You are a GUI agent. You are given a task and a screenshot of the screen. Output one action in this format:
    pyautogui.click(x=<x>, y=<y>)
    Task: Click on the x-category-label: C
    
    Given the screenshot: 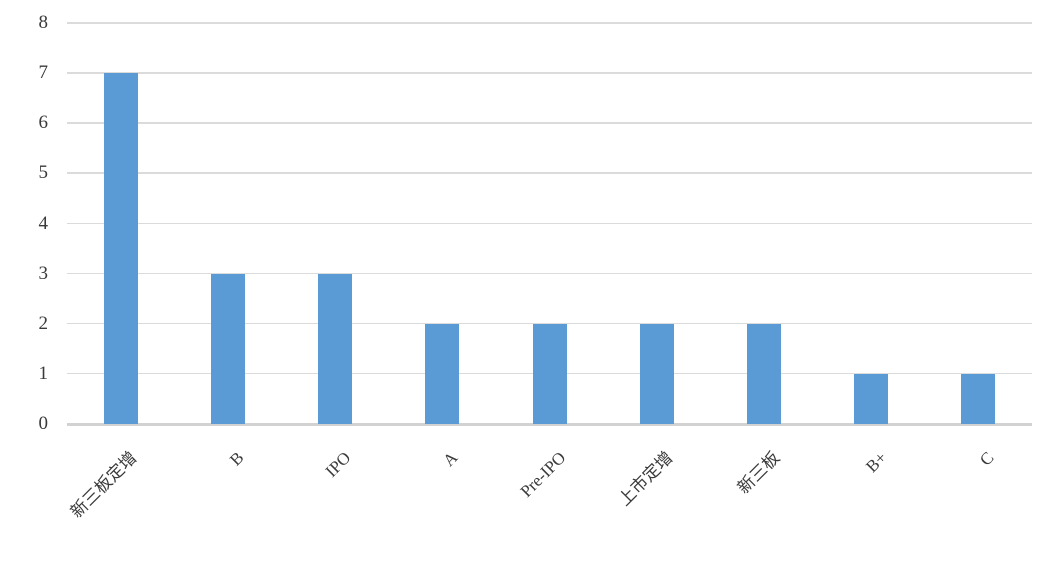 What is the action you would take?
    pyautogui.click(x=987, y=459)
    